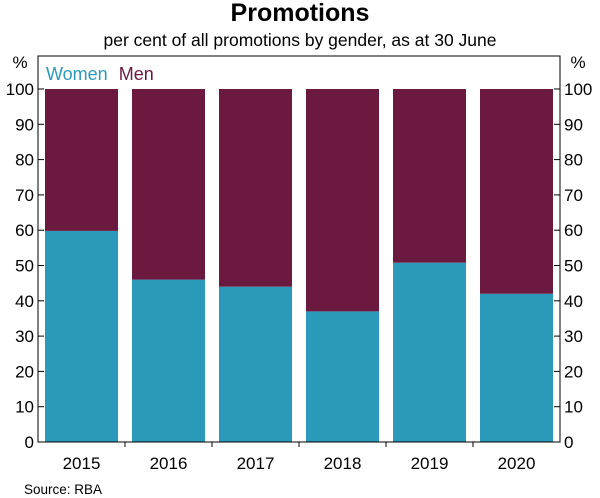  What do you see at coordinates (516, 191) in the screenshot?
I see `bar-men-2020` at bounding box center [516, 191].